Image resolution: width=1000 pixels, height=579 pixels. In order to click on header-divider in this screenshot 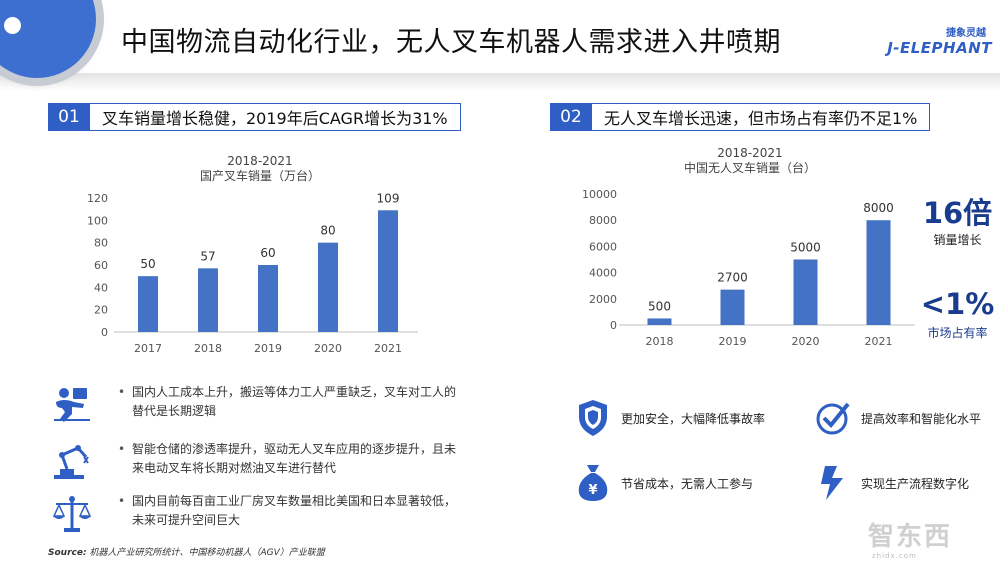, I will do `click(500, 82)`.